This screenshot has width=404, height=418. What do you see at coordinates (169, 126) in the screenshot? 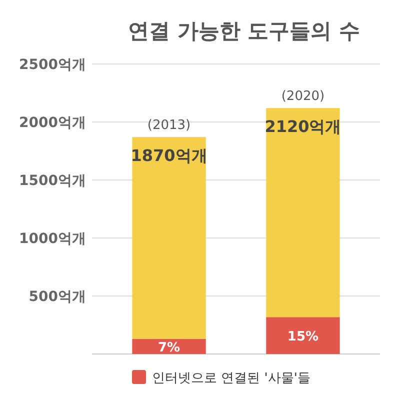
I see `x-tick-label: (2013)` at bounding box center [169, 126].